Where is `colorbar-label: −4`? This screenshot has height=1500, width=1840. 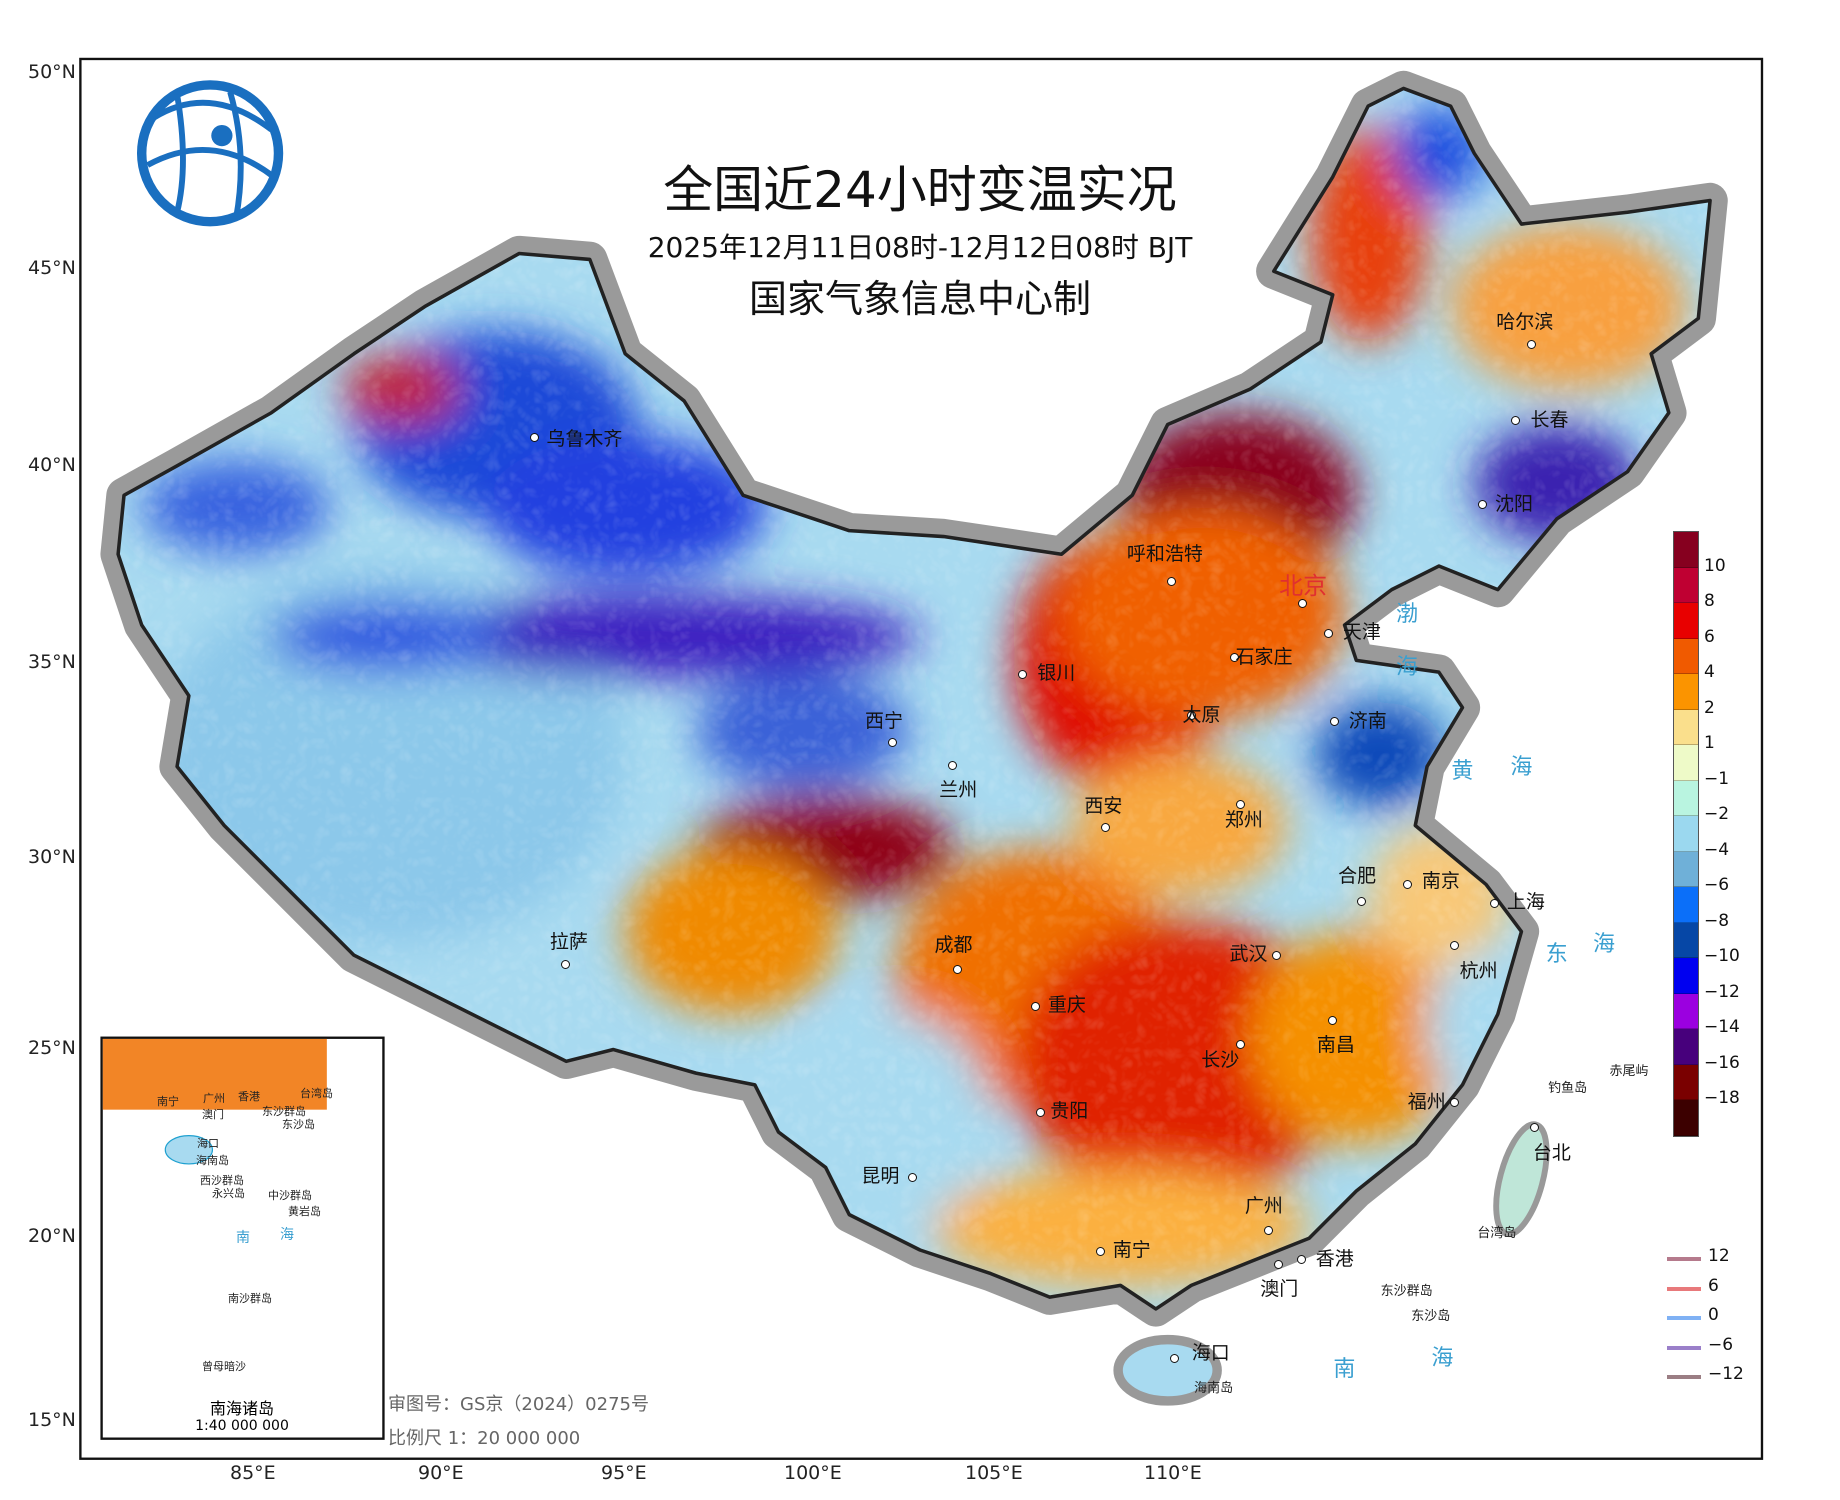
colorbar-label: −4 is located at coordinates (1717, 849).